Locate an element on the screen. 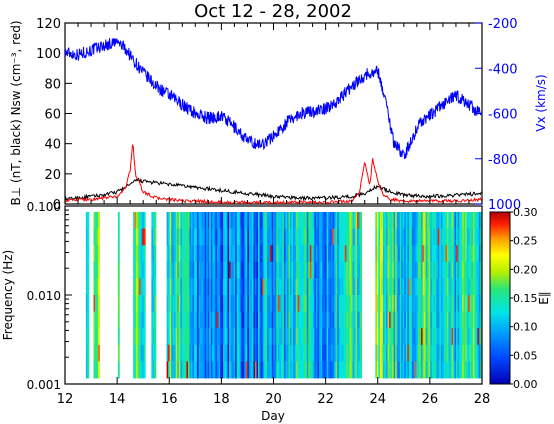 The image size is (554, 424). nsw-series-line is located at coordinates (273, 174).